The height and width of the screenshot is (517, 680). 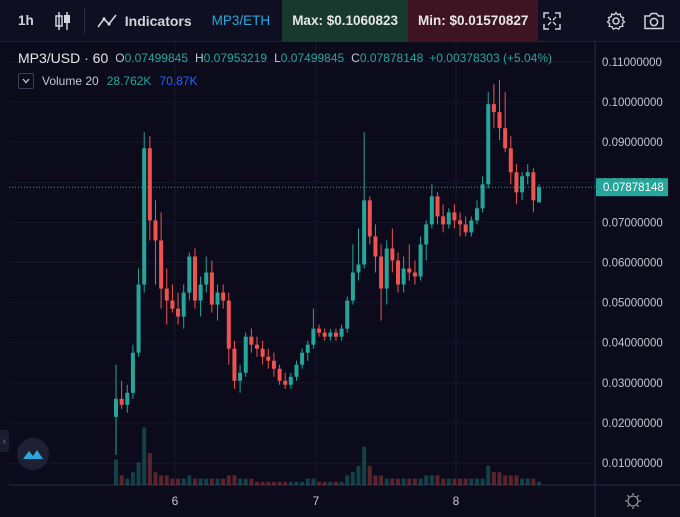 I want to click on fullscreen-button, so click(x=552, y=21).